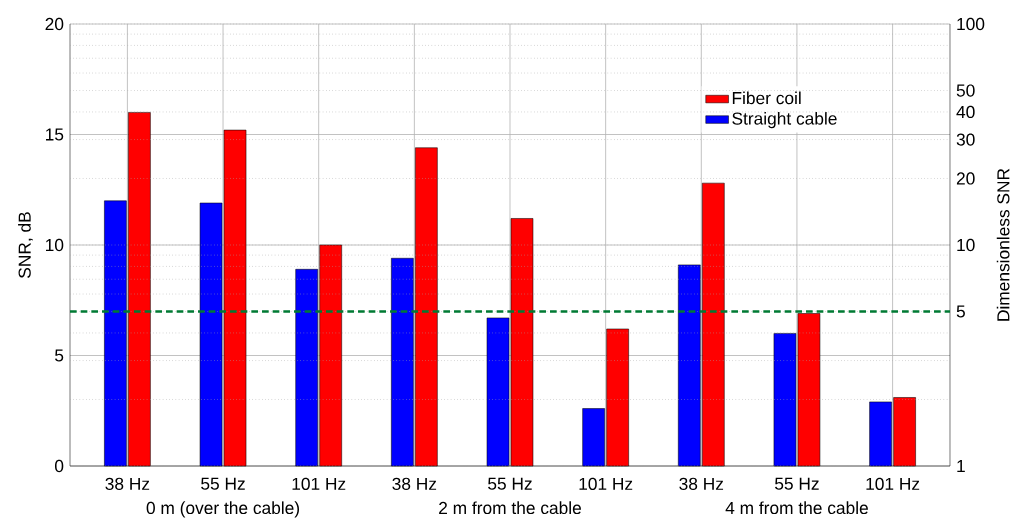 The image size is (1021, 526). Describe the element at coordinates (796, 508) in the screenshot. I see `text: 4 m from the cable` at that location.